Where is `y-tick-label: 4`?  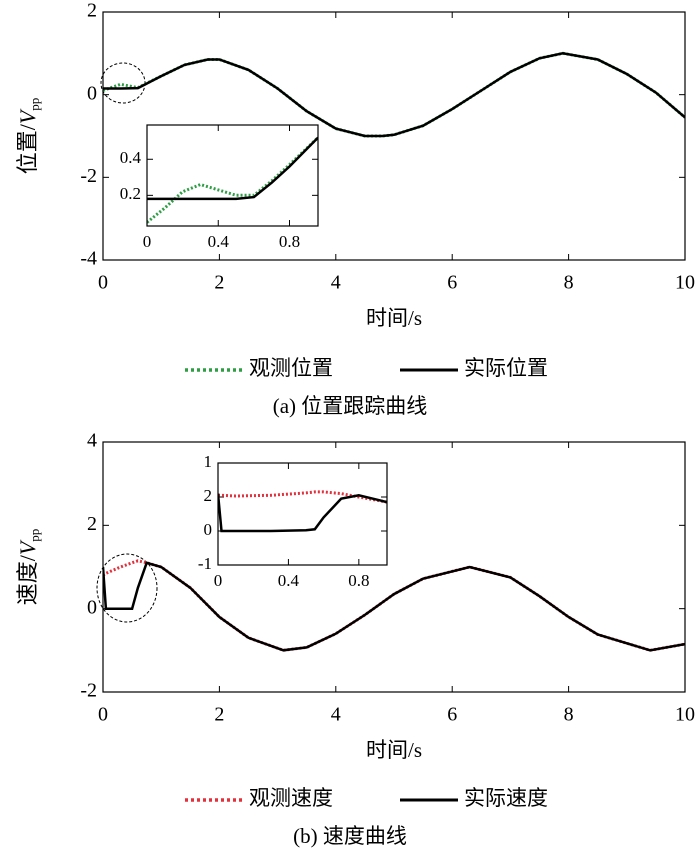 y-tick-label: 4 is located at coordinates (92, 441).